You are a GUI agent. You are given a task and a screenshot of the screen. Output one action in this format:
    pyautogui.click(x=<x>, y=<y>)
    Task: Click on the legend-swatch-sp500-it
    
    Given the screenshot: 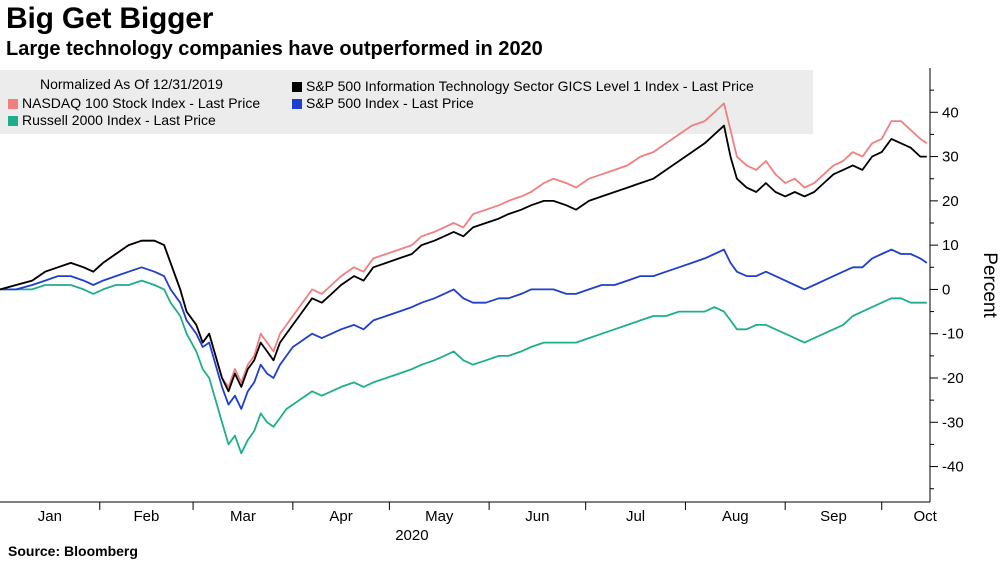 What is the action you would take?
    pyautogui.click(x=297, y=87)
    